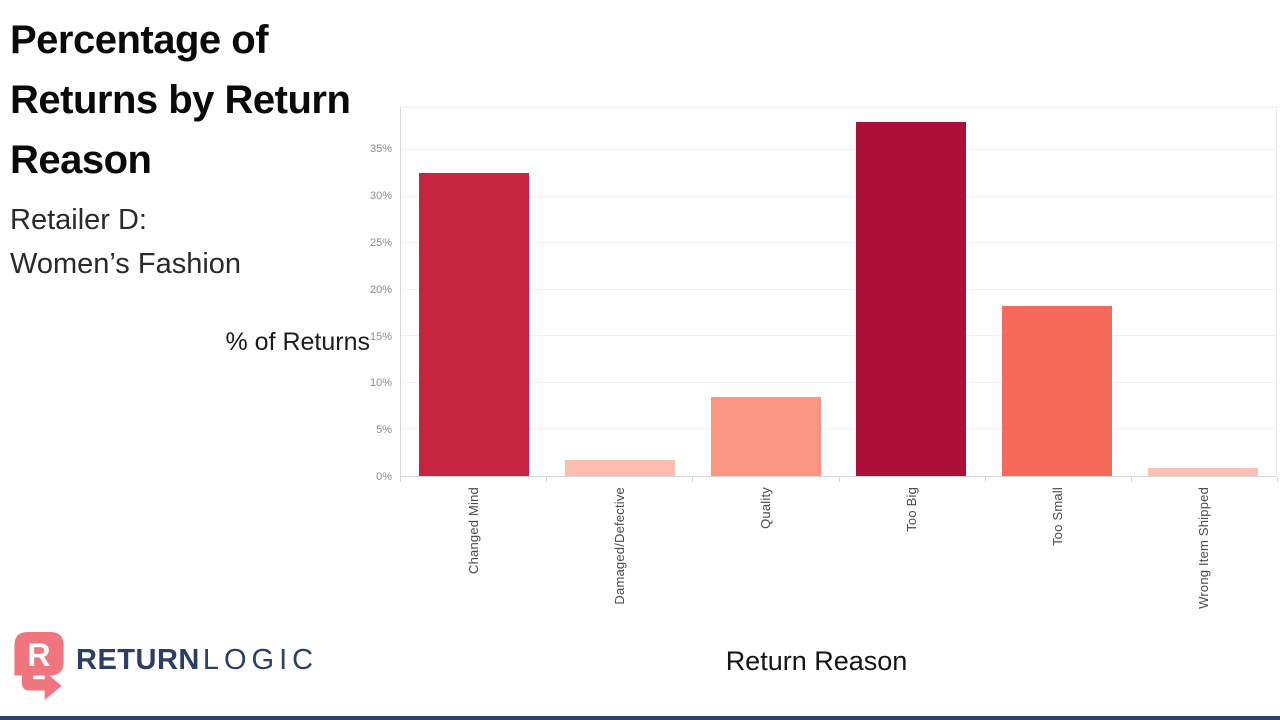  I want to click on page-subtitle-line-1: Retailer D:, so click(78, 220).